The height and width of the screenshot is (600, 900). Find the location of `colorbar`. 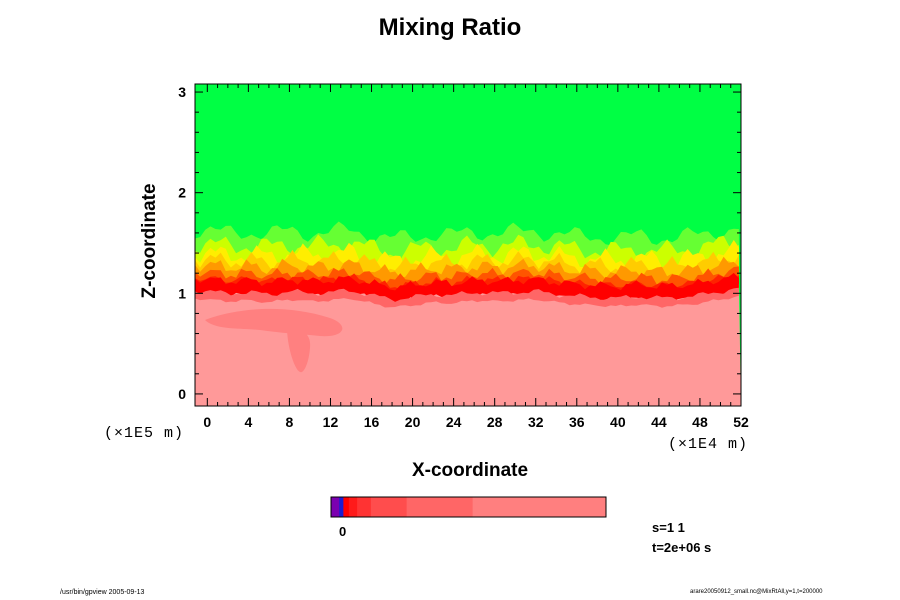

colorbar is located at coordinates (468, 507).